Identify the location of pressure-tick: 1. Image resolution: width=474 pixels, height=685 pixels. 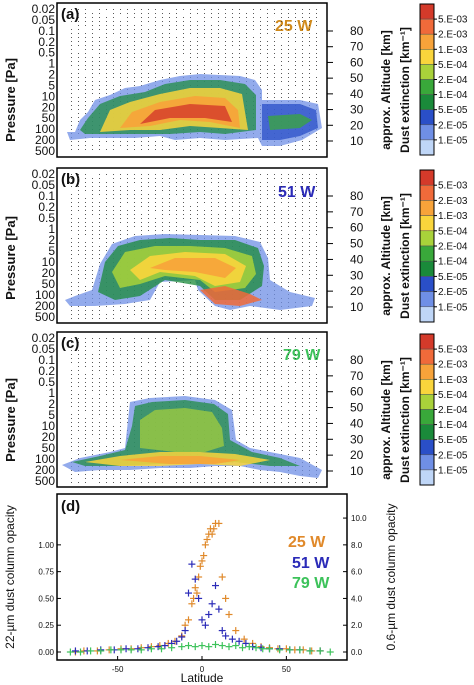
(51, 64).